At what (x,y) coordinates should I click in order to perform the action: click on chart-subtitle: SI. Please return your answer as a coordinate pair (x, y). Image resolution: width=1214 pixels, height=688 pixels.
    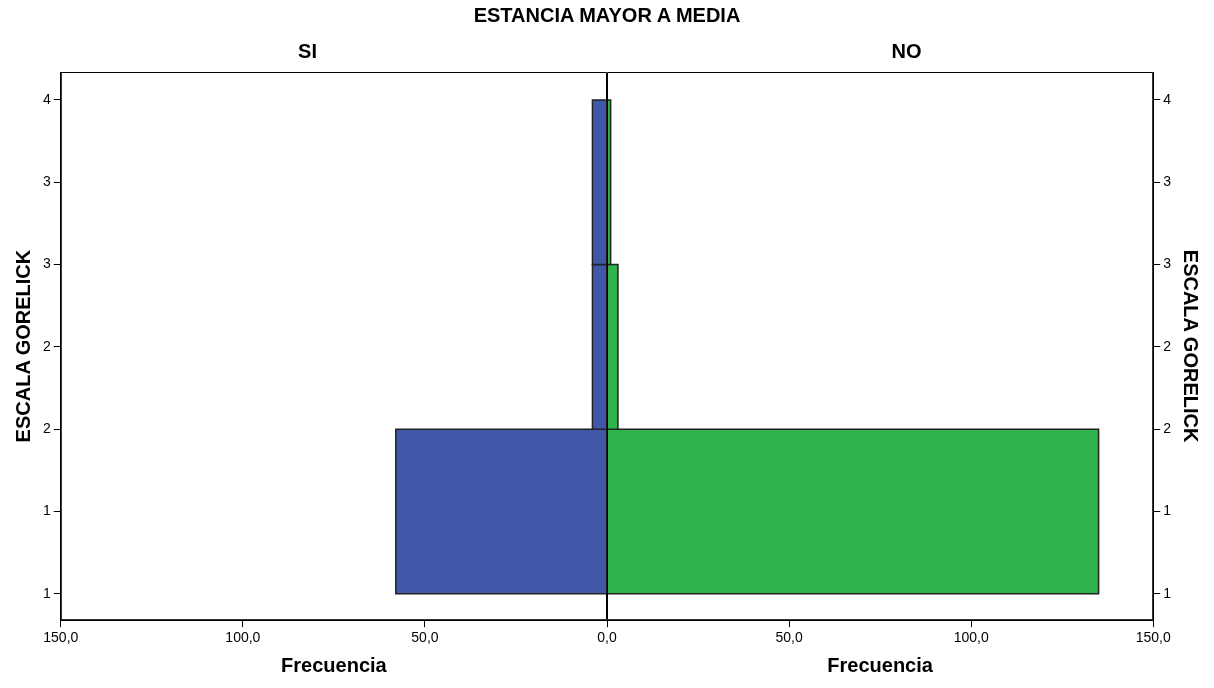
    Looking at the image, I should click on (307, 50).